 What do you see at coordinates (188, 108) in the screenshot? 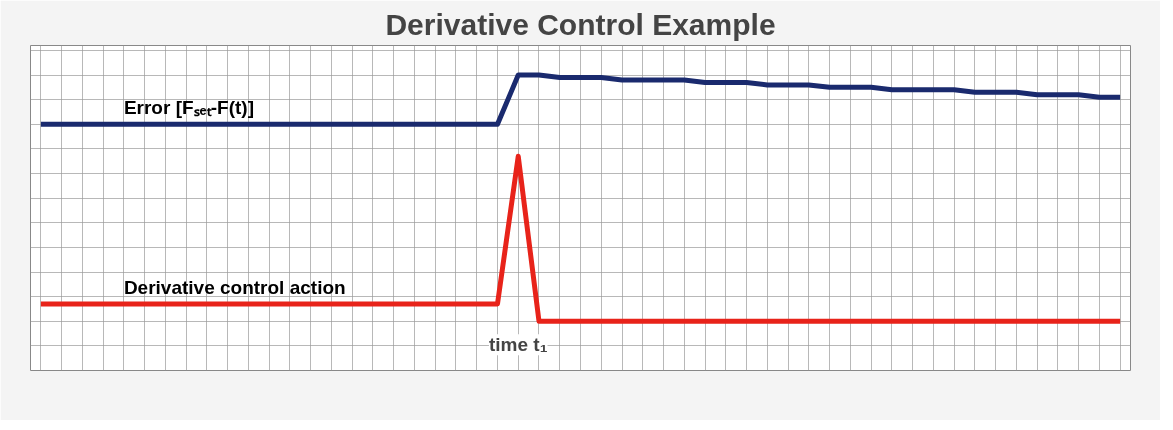
I see `series-label: Error [Fₛₑₜ-F(t)]` at bounding box center [188, 108].